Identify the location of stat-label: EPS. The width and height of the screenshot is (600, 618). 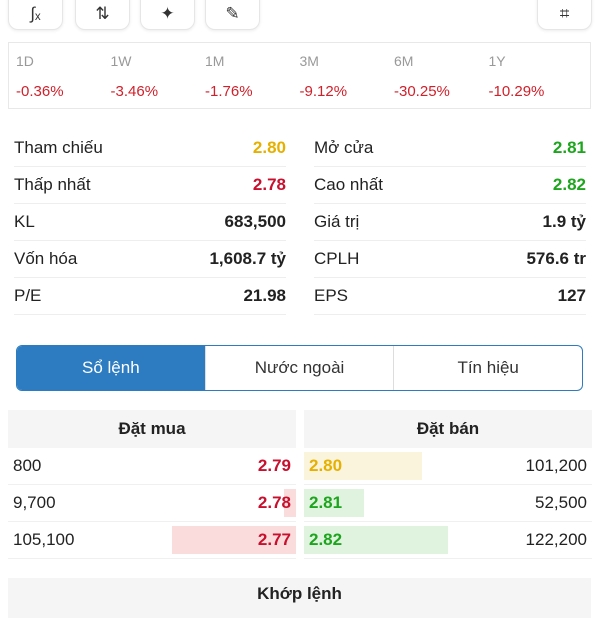
(331, 295).